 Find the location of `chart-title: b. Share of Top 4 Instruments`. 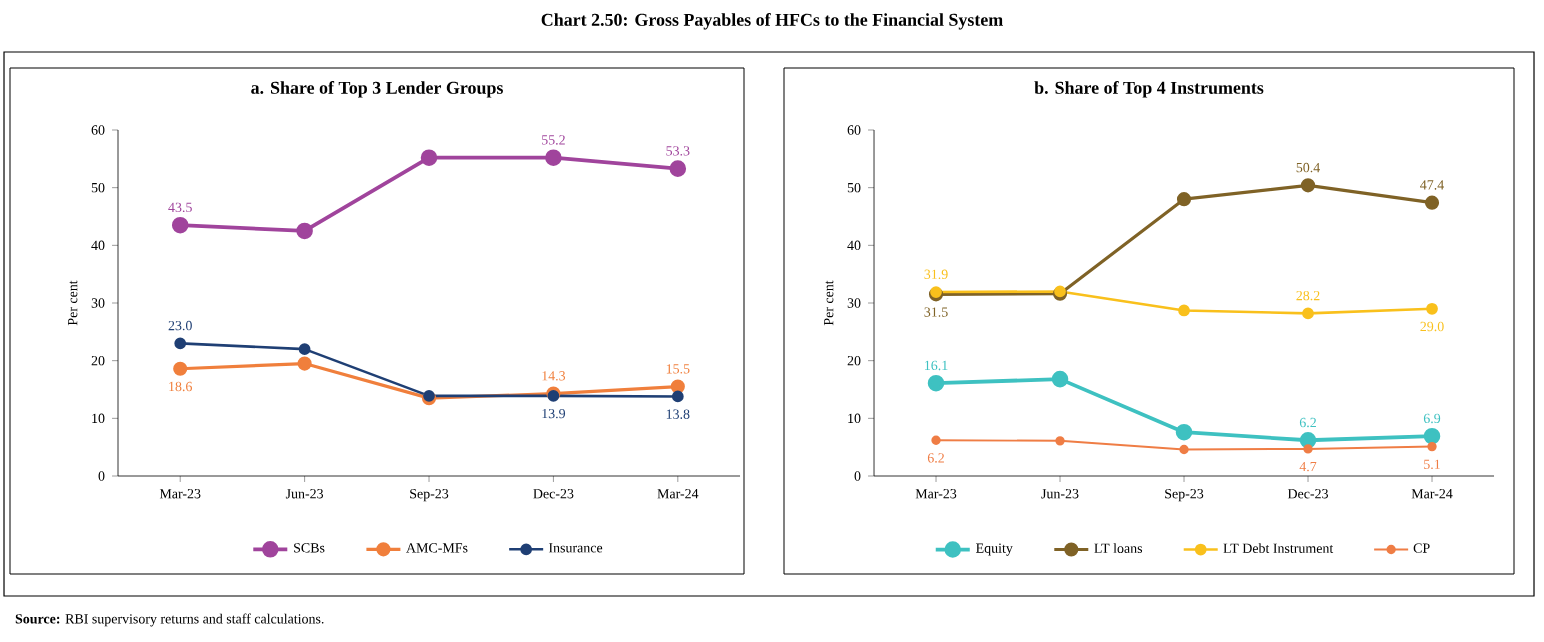

chart-title: b. Share of Top 4 Instruments is located at coordinates (1149, 89).